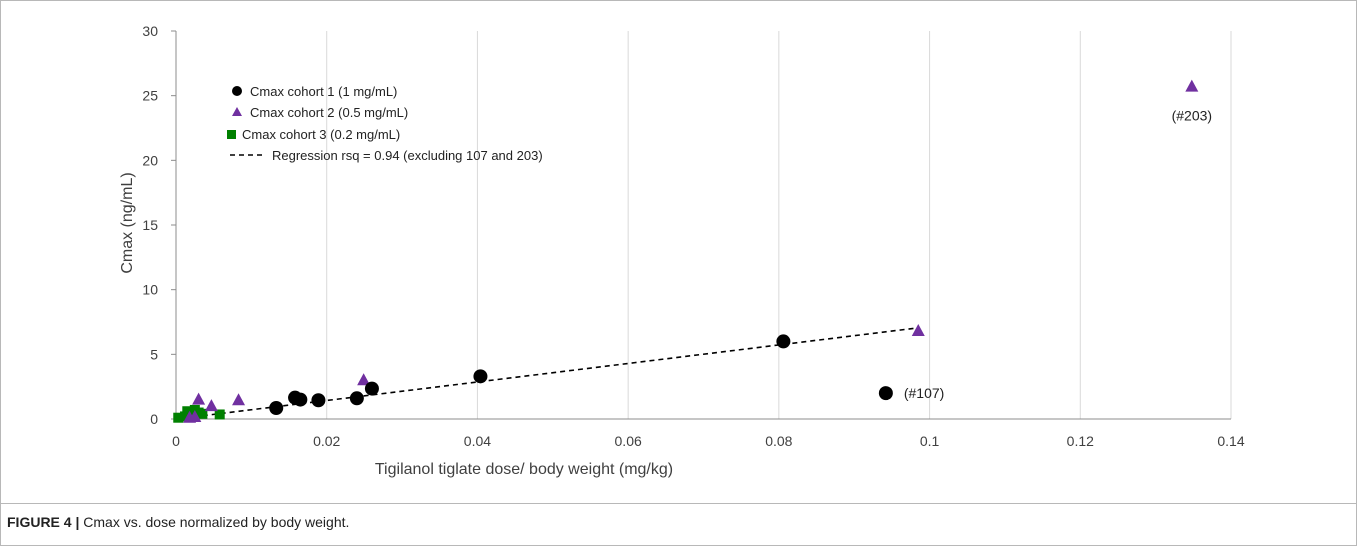 The height and width of the screenshot is (546, 1357). What do you see at coordinates (150, 96) in the screenshot?
I see `y-tick-label: 25` at bounding box center [150, 96].